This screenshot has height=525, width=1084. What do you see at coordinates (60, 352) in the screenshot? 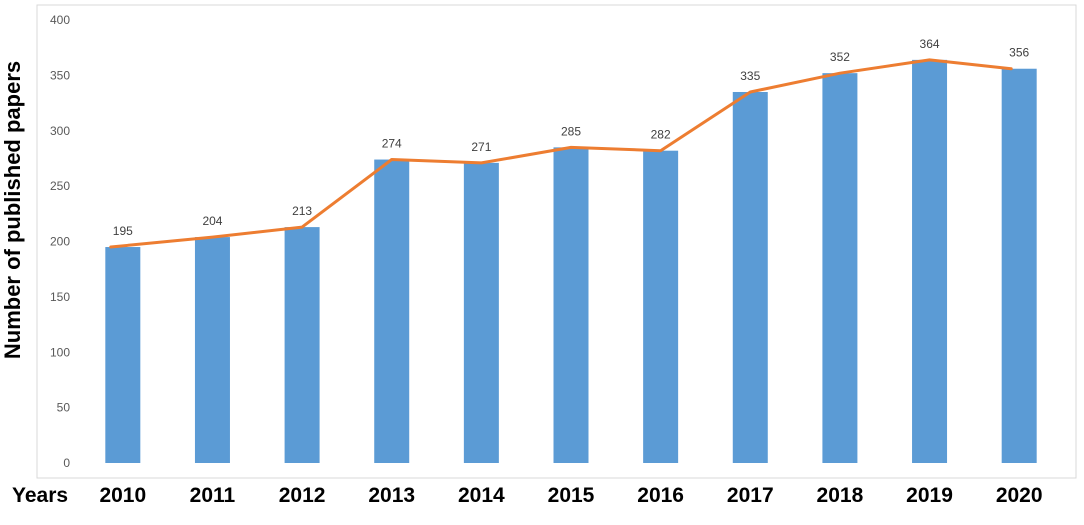
I see `y-tick-label: 100` at bounding box center [60, 352].